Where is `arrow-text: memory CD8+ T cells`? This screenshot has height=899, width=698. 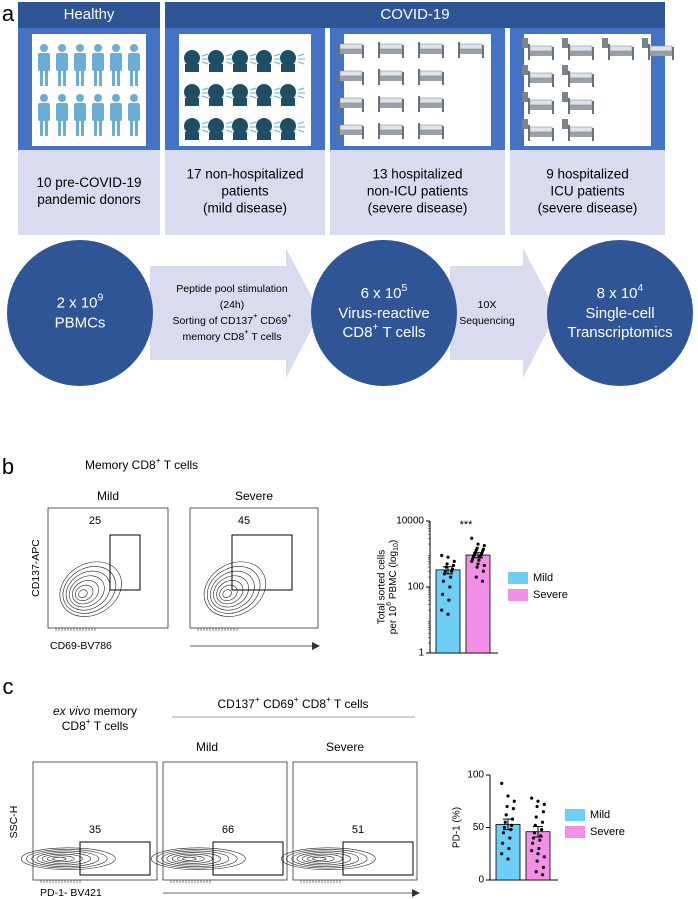 arrow-text: memory CD8+ T cells is located at coordinates (231, 334).